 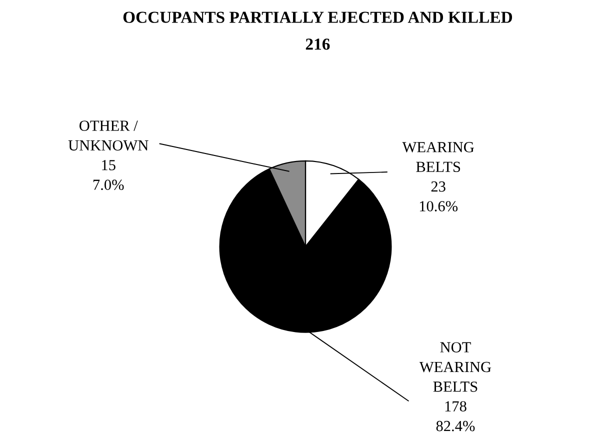 What do you see at coordinates (455, 416) in the screenshot?
I see `data-label: 178 82.4%` at bounding box center [455, 416].